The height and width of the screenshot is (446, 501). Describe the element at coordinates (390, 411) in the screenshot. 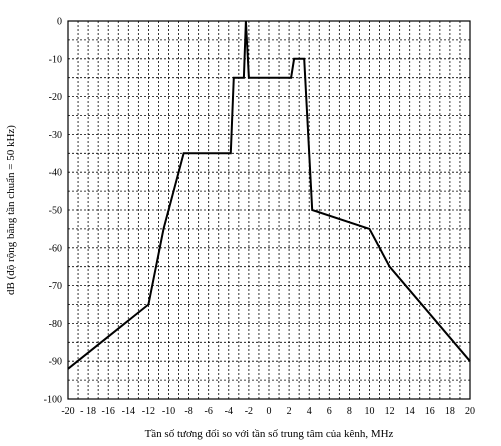

I see `x-tick-label: 12` at that location.